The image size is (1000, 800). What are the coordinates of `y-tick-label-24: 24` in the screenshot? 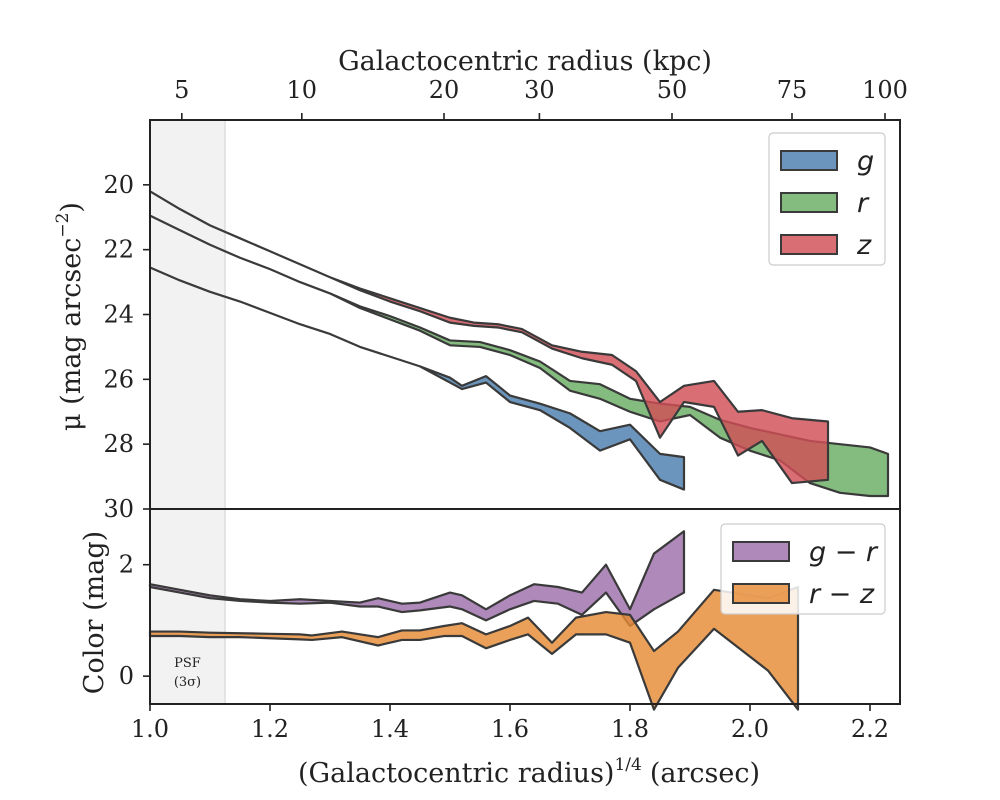 It's located at (118, 315).